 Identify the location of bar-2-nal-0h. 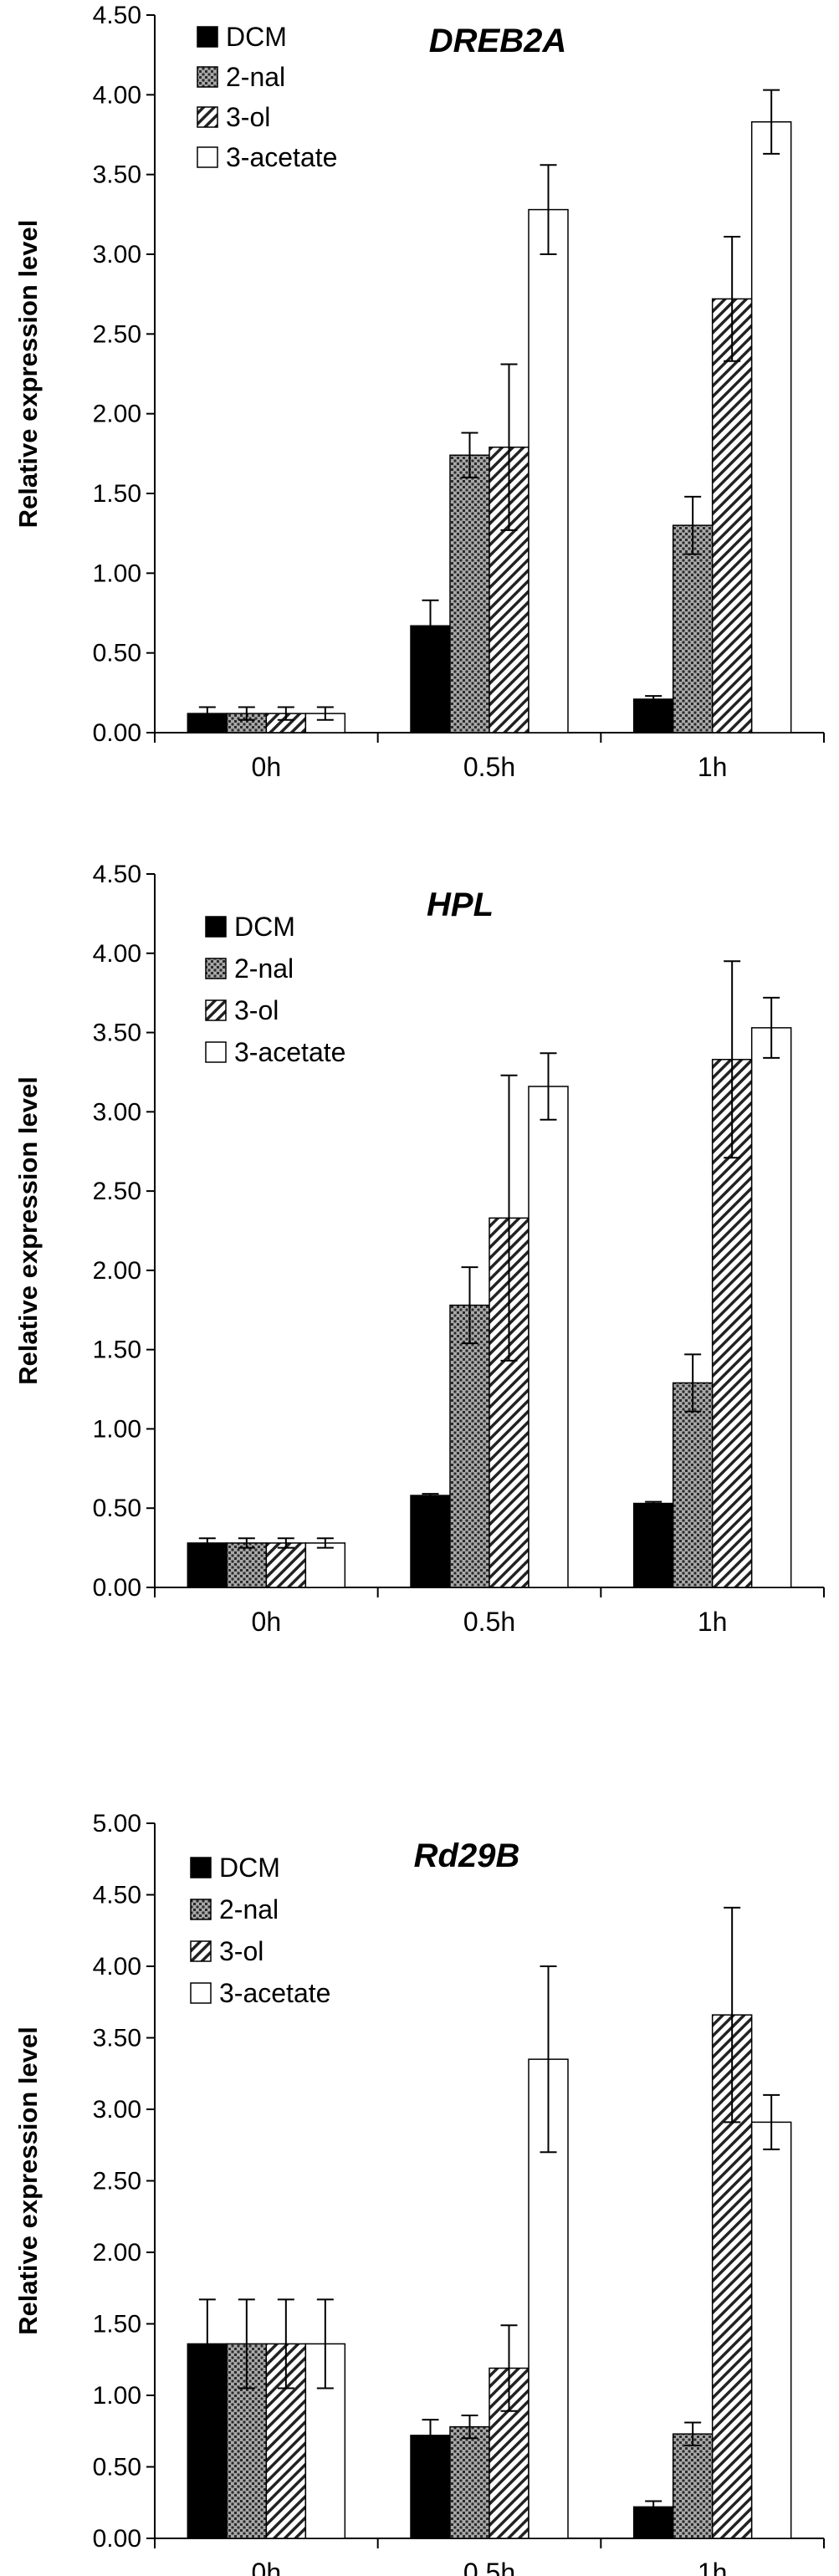
(247, 1565).